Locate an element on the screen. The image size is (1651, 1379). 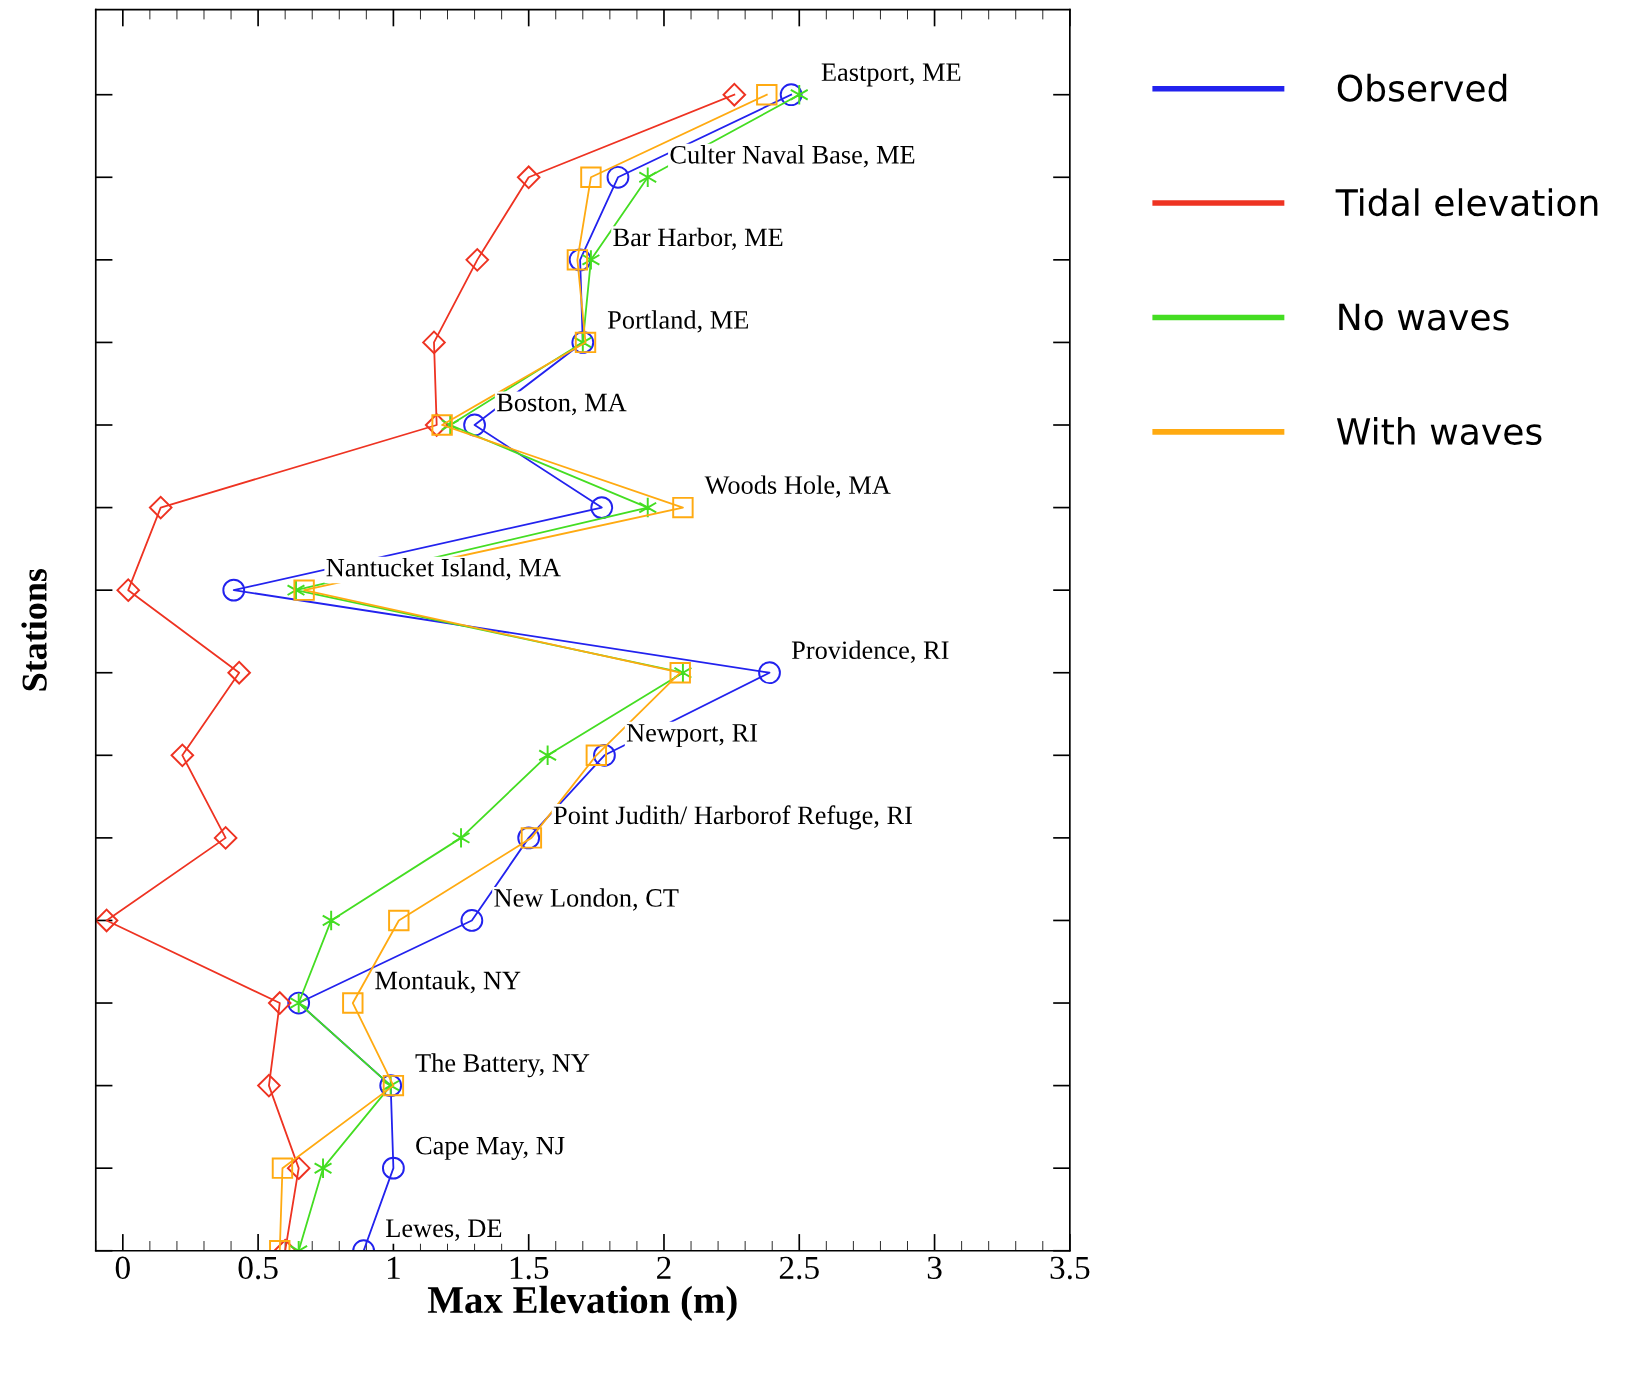
x-axis-title: Max Elevation (m) is located at coordinates (582, 1303).